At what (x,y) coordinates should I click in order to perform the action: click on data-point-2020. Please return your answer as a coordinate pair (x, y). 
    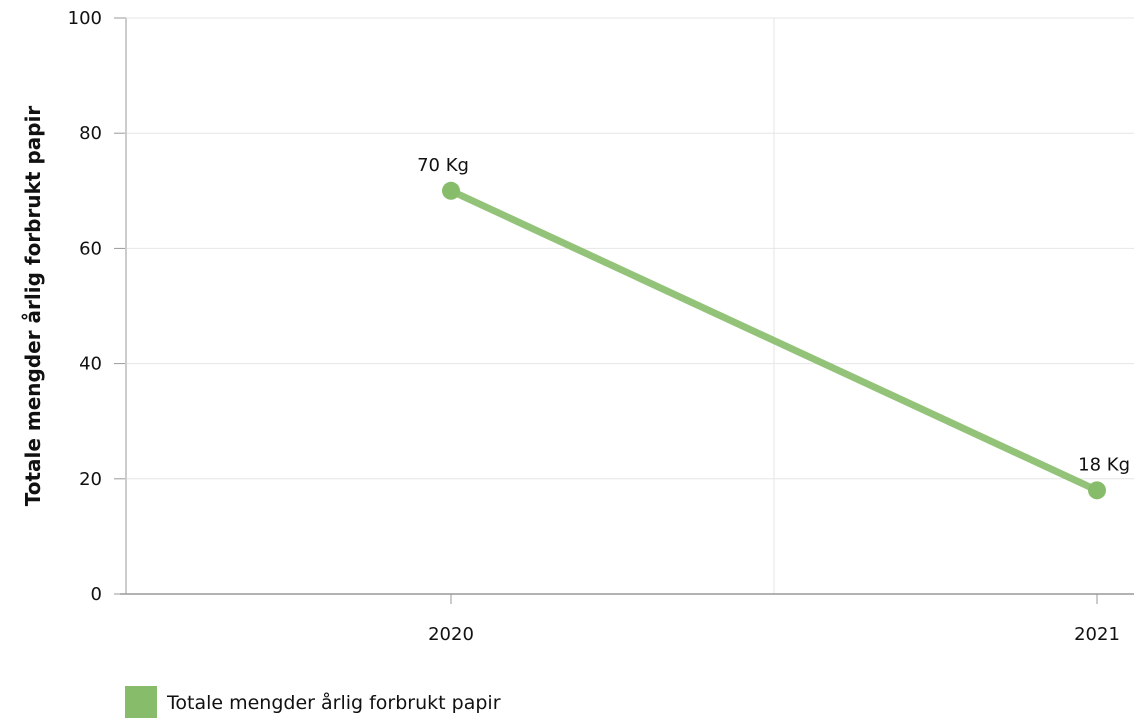
    Looking at the image, I should click on (451, 190).